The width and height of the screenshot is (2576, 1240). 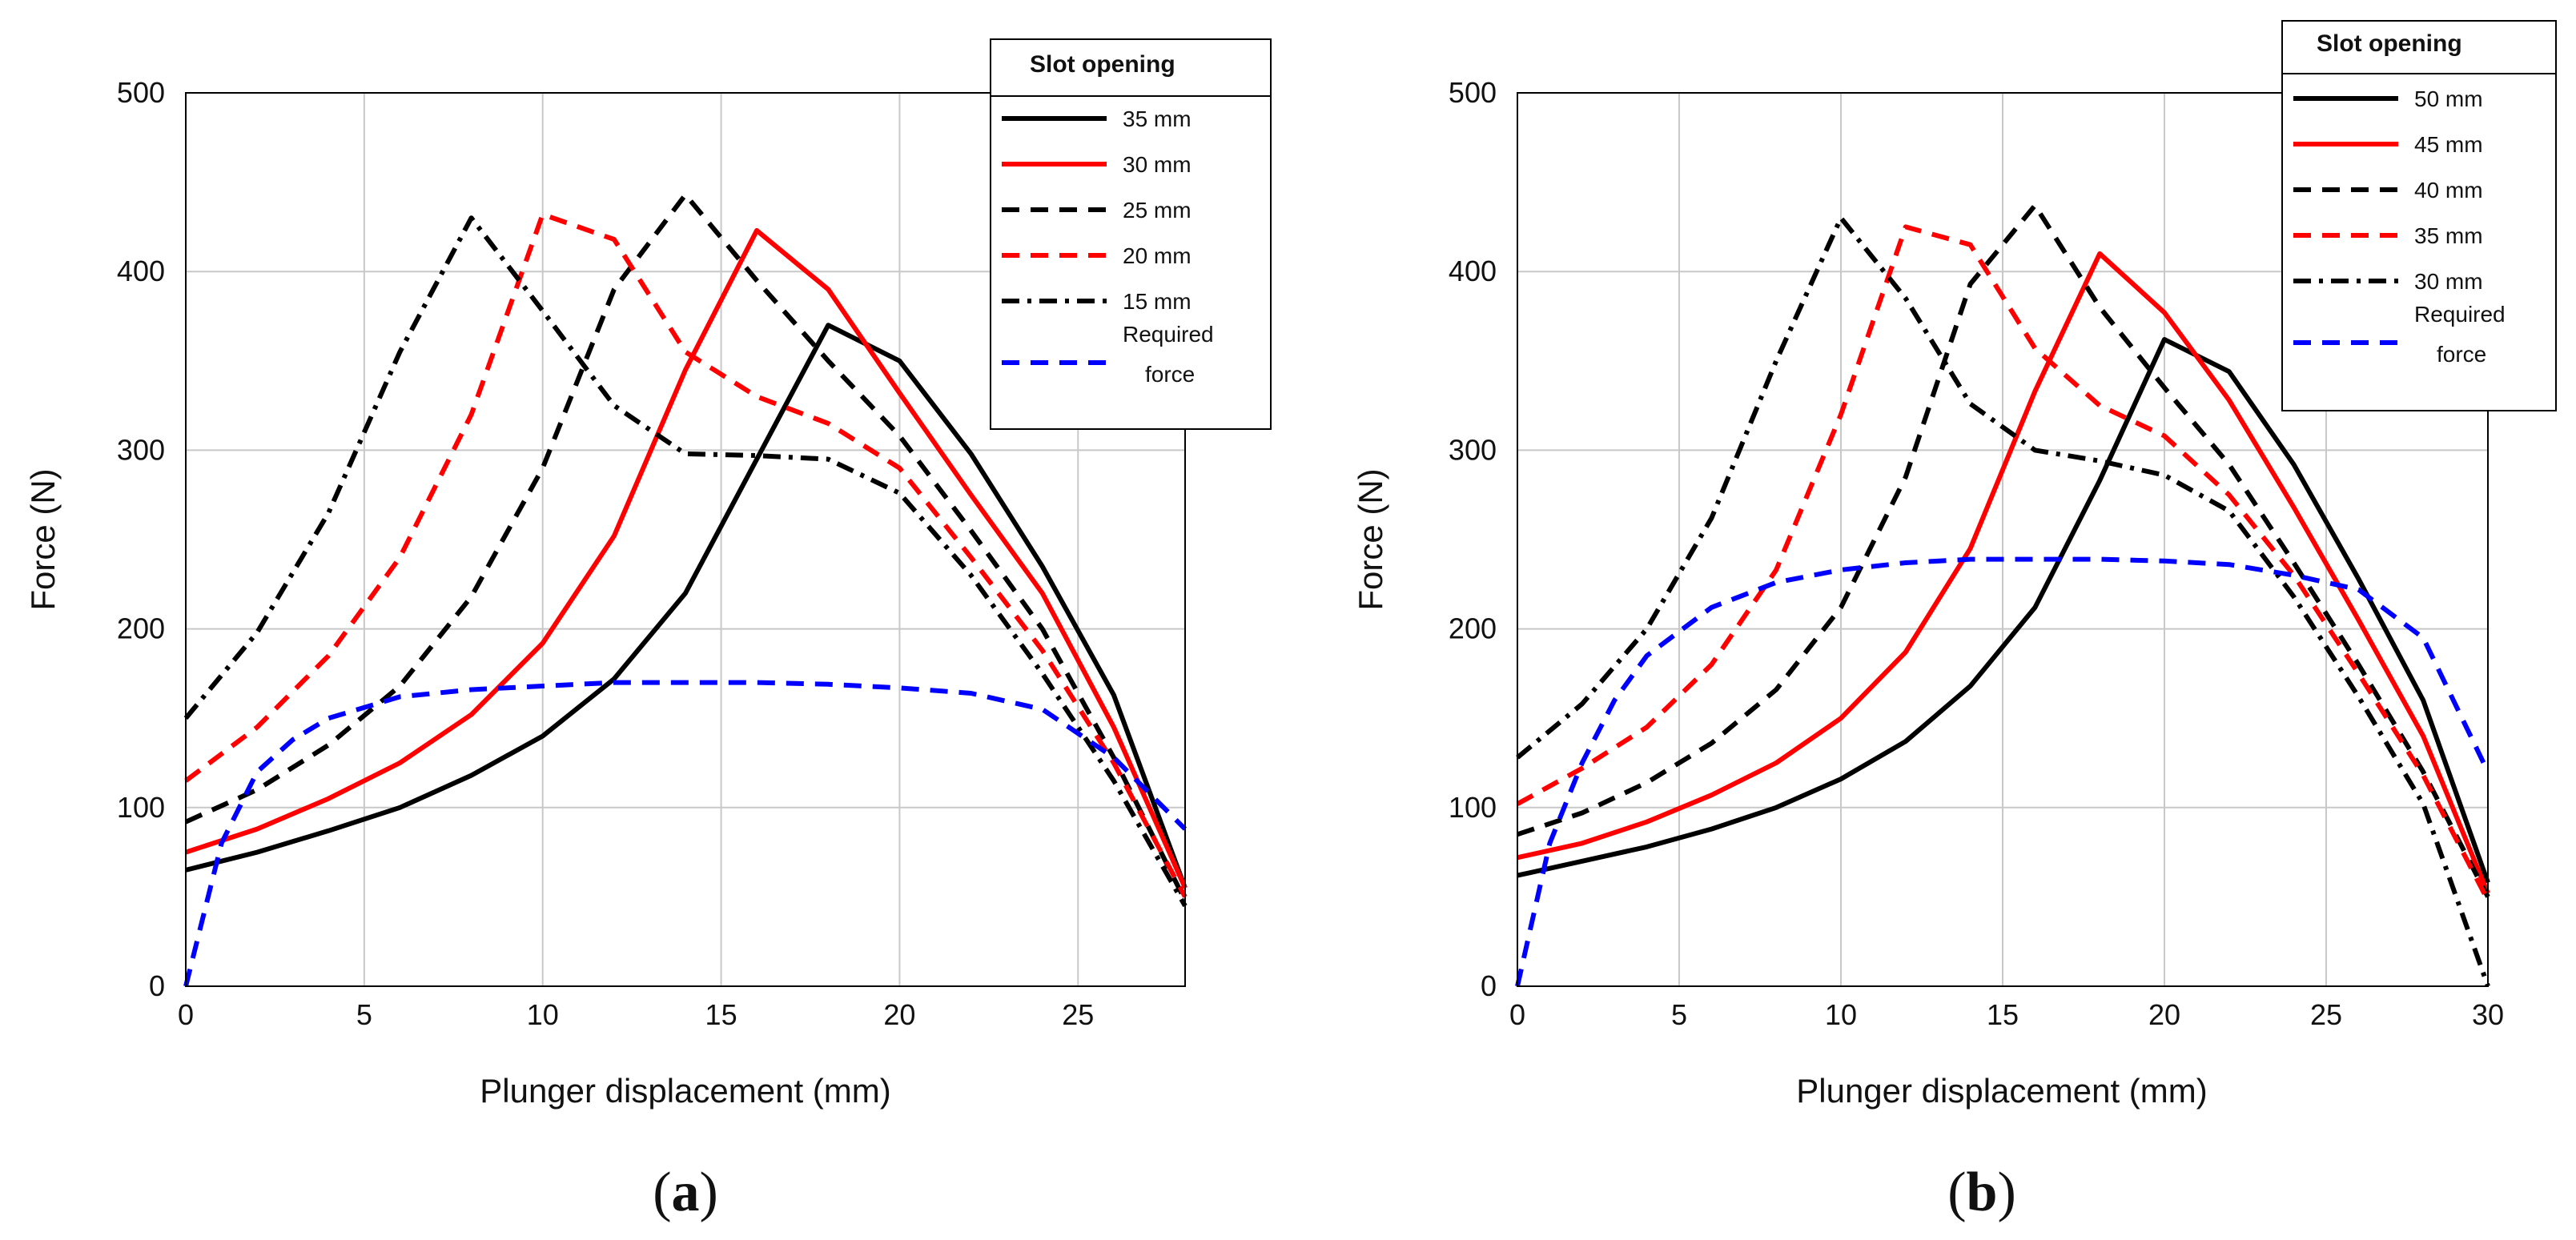 What do you see at coordinates (2399, 226) in the screenshot?
I see `legend-items-b: 50 mm 45 mm 40 mm 35 mm 30 mm Required force` at bounding box center [2399, 226].